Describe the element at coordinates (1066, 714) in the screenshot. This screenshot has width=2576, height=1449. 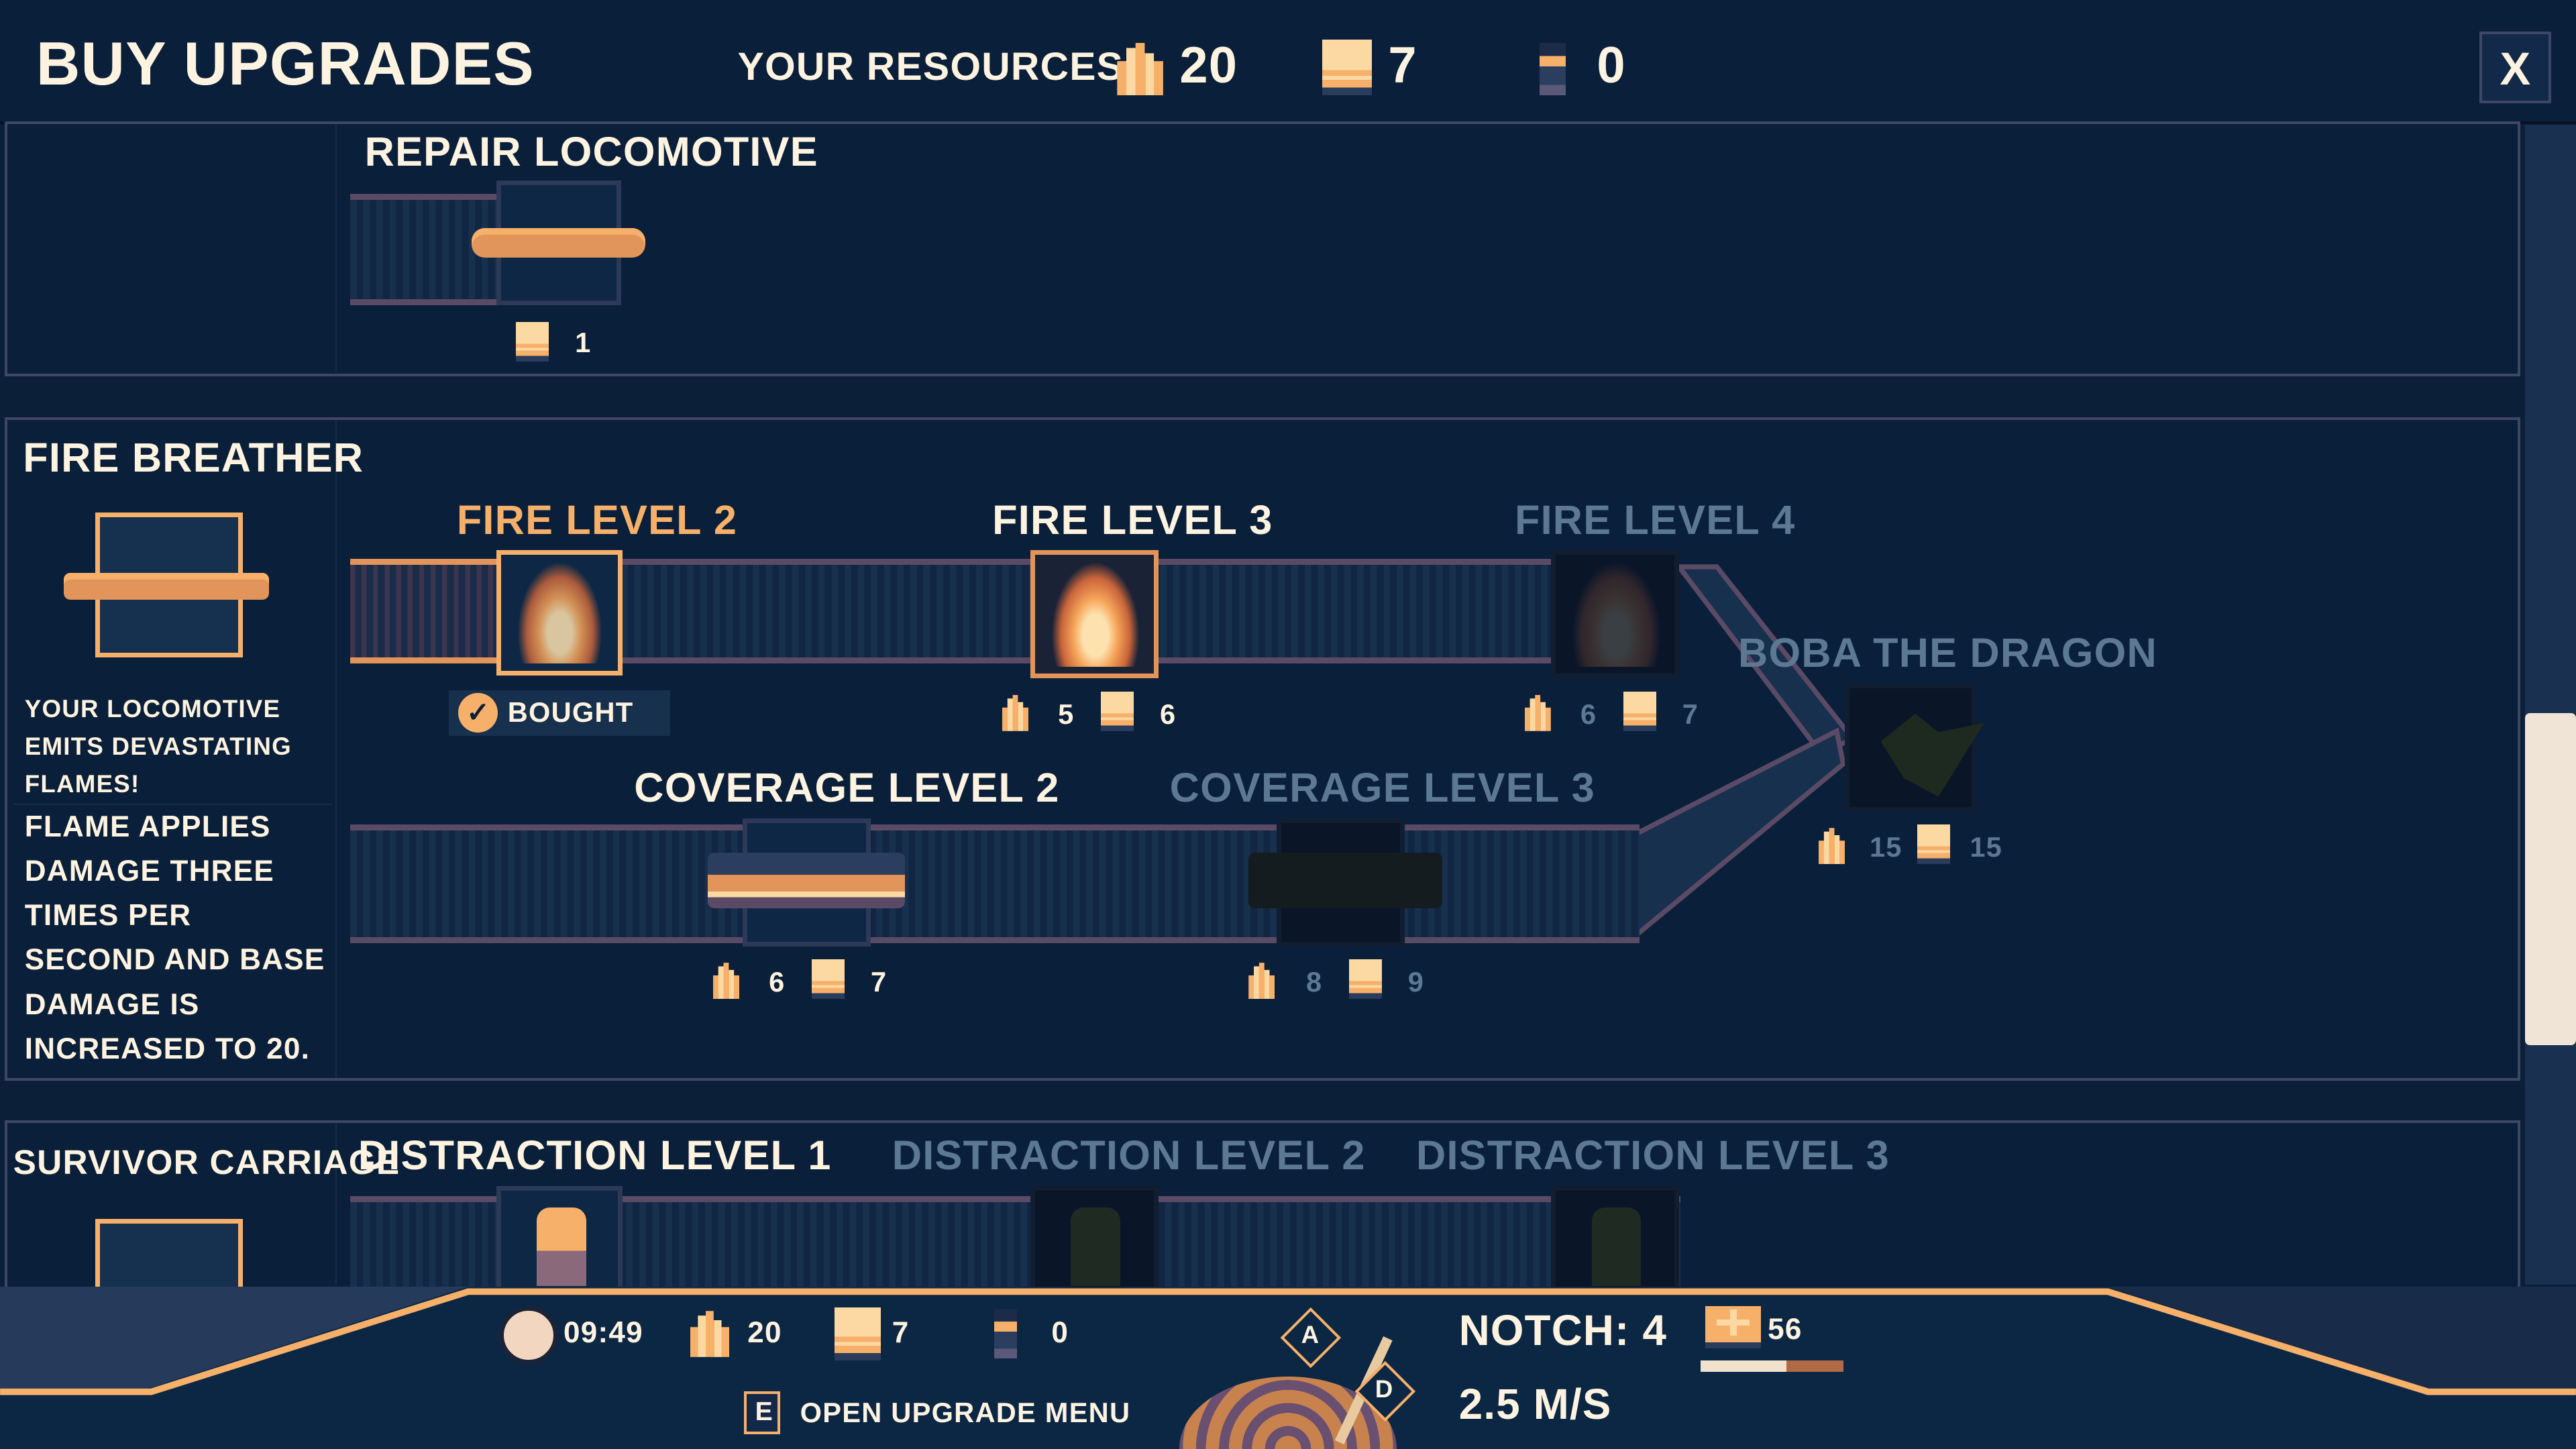
I see `cost-fuel: 5` at that location.